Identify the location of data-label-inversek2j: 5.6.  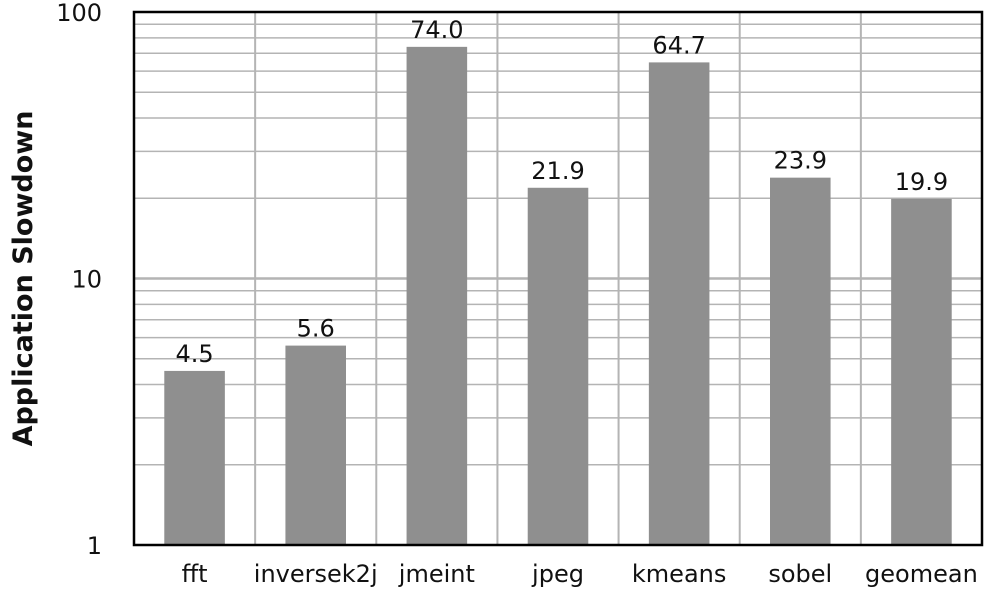
(316, 329).